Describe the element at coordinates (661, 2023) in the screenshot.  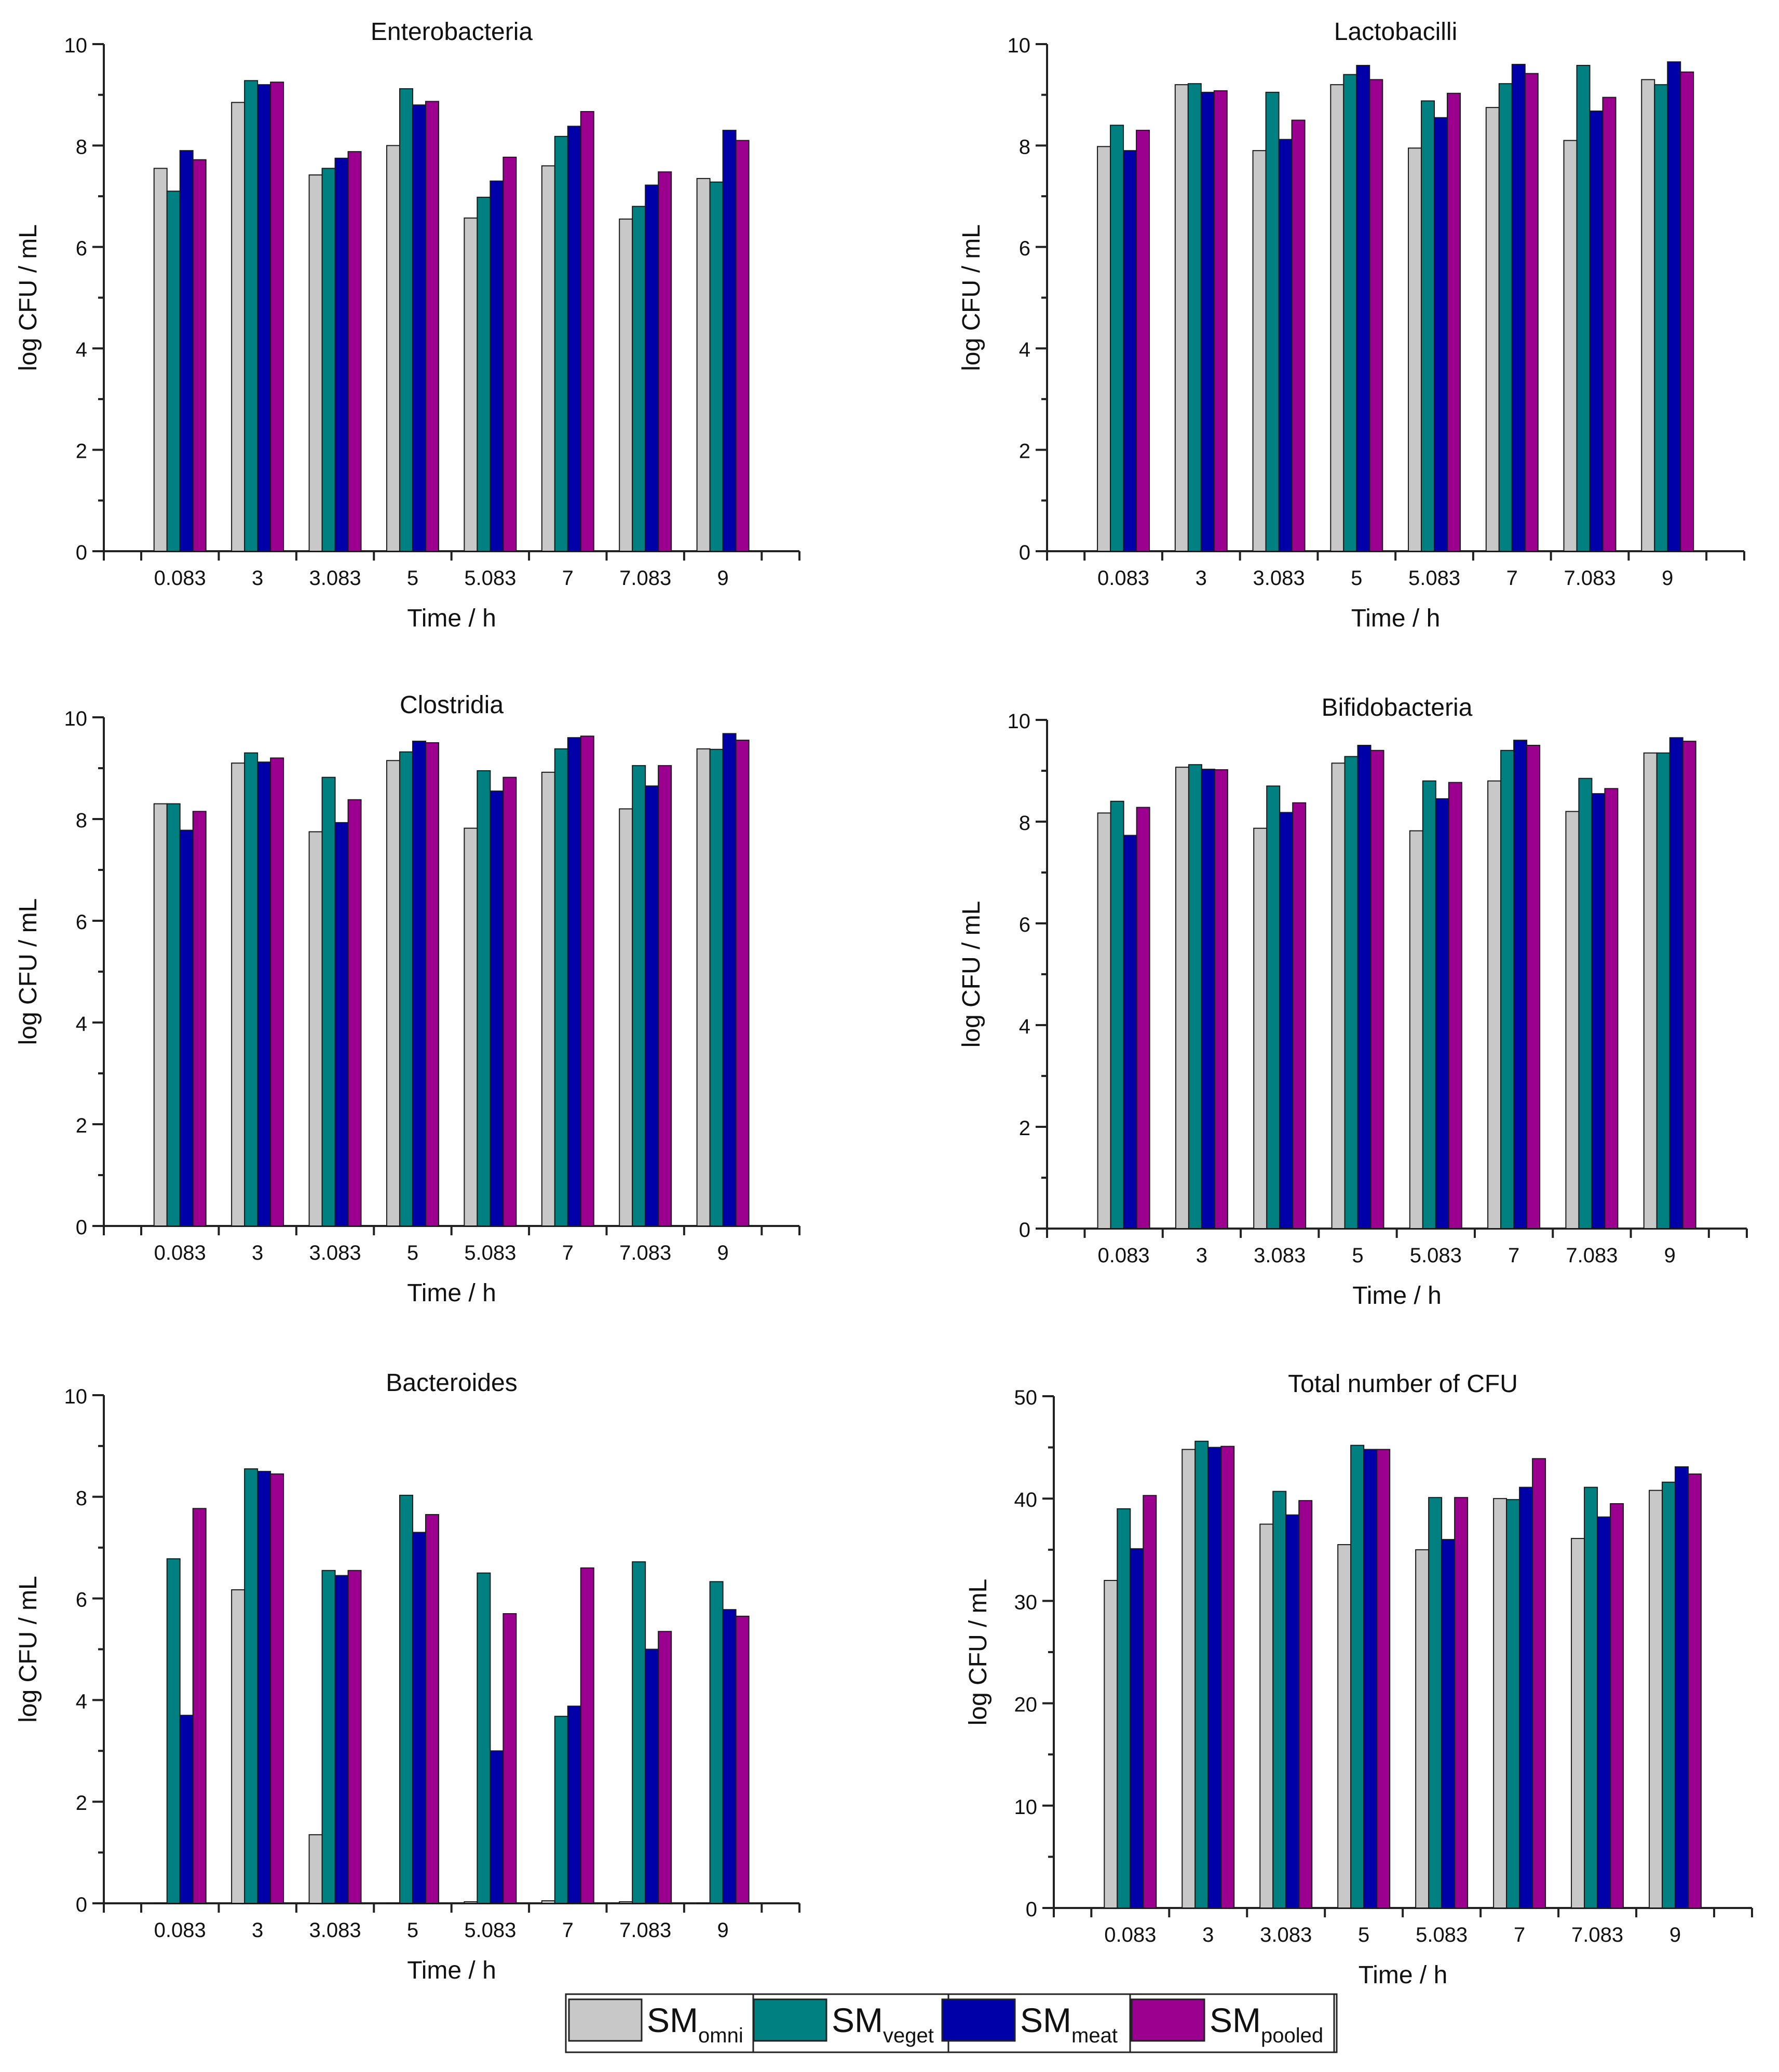
I see `legend-entry-omni: SMomni` at that location.